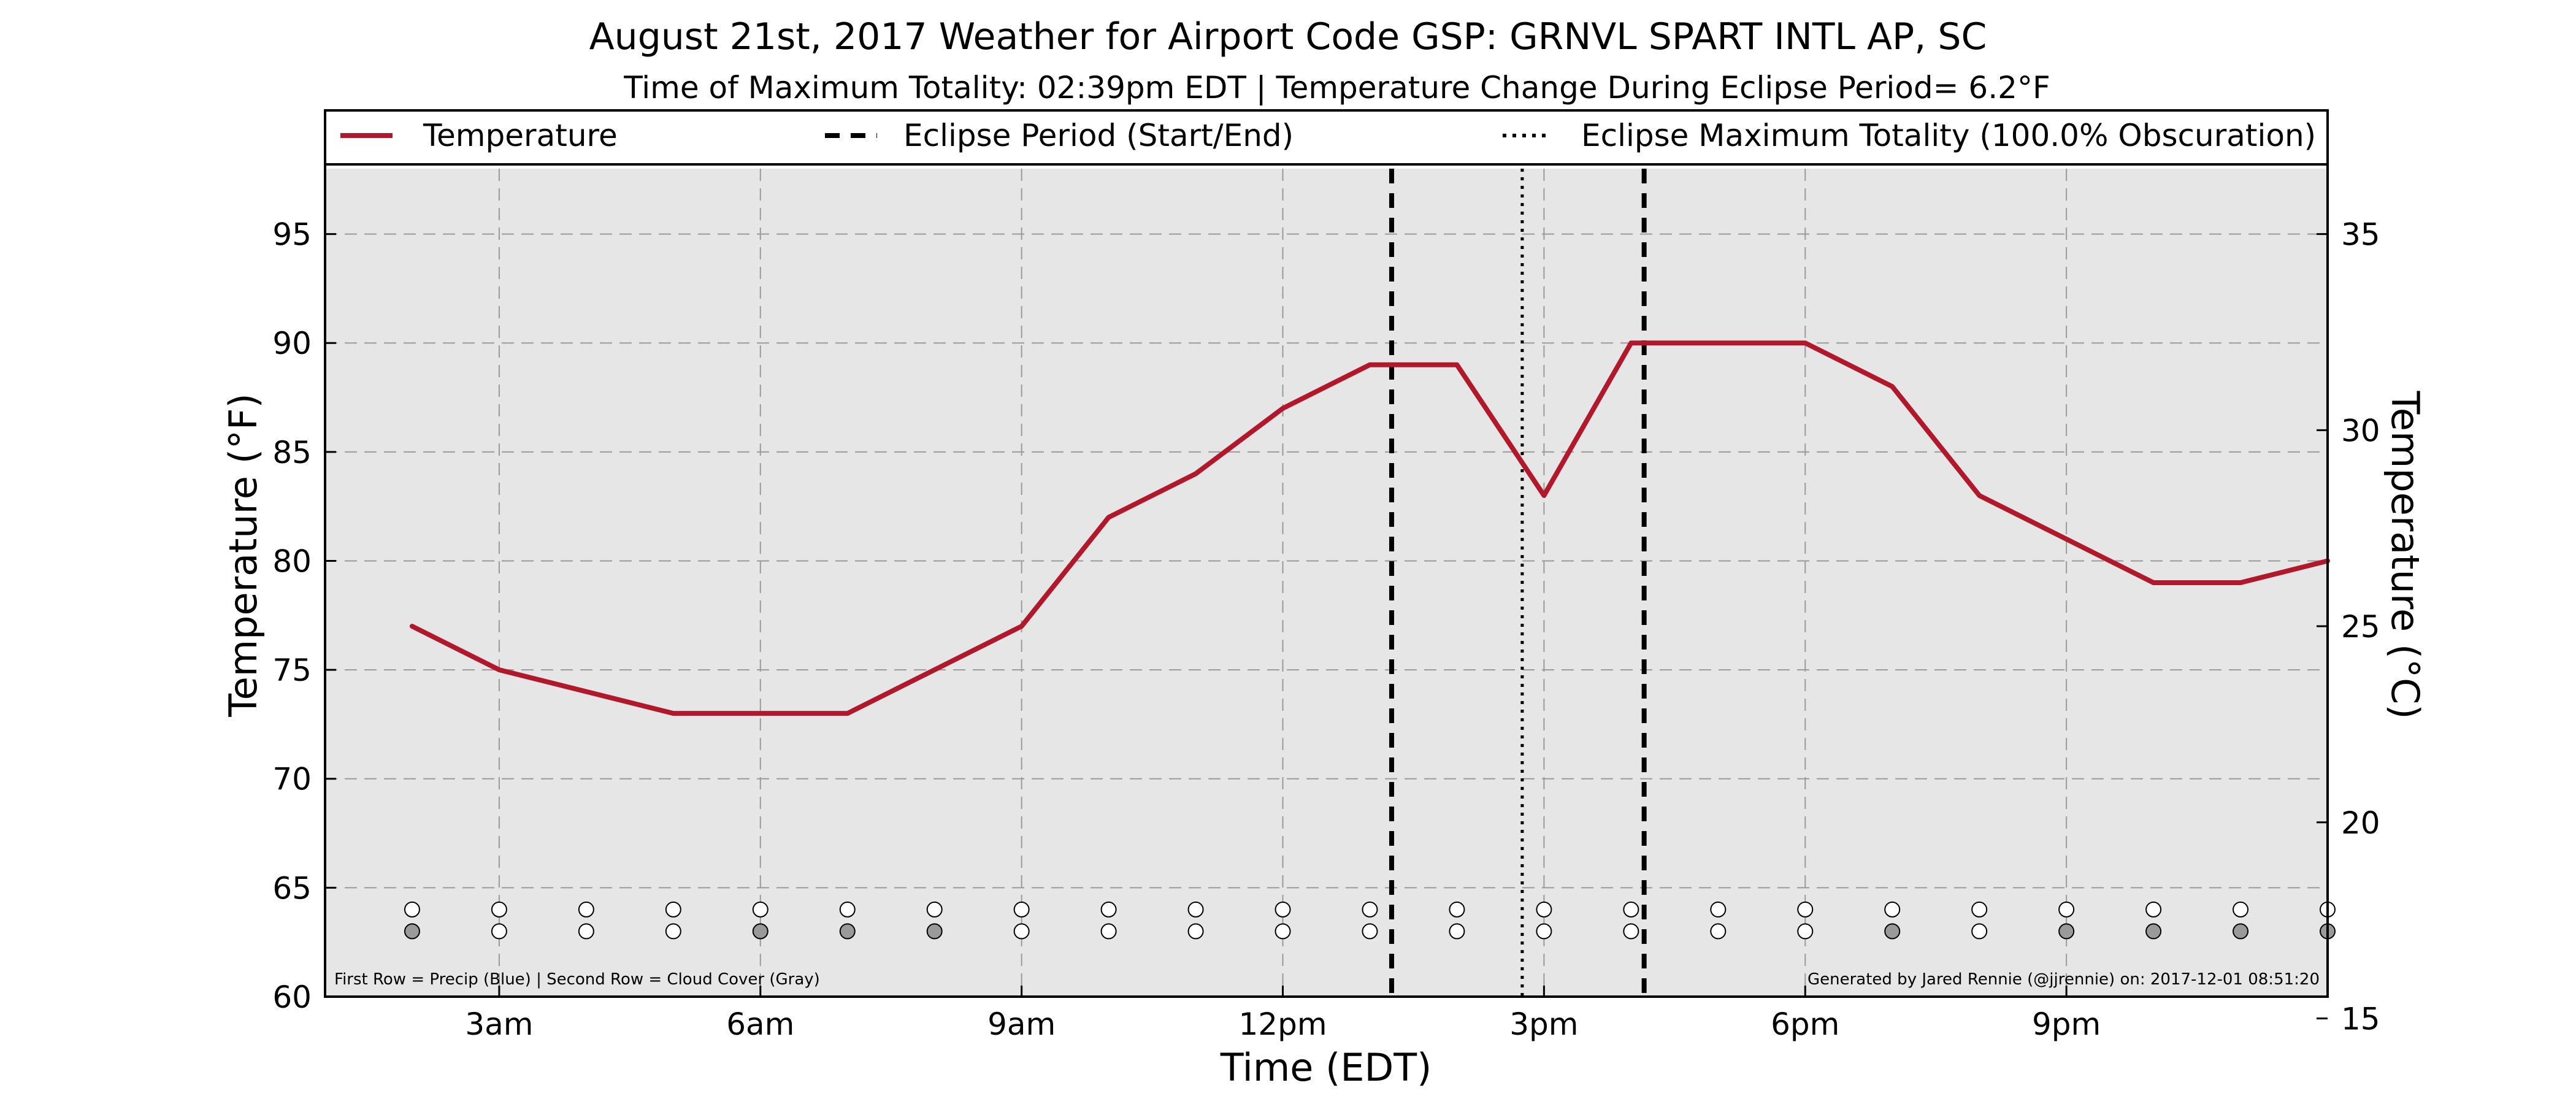  Describe the element at coordinates (292, 343) in the screenshot. I see `y-tick-label: 90` at that location.